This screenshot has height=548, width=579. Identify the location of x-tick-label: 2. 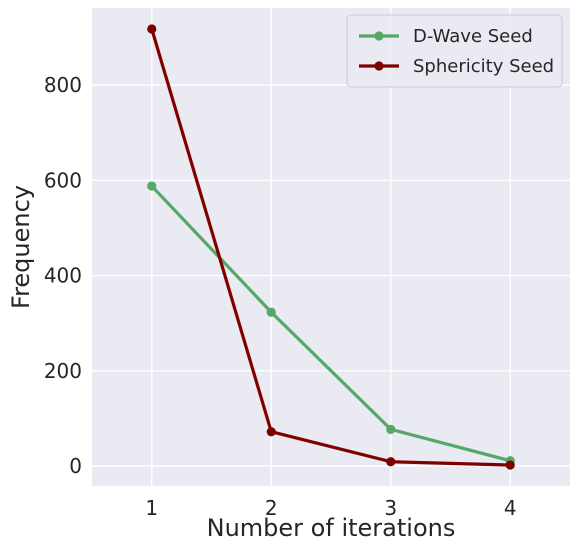
(271, 508).